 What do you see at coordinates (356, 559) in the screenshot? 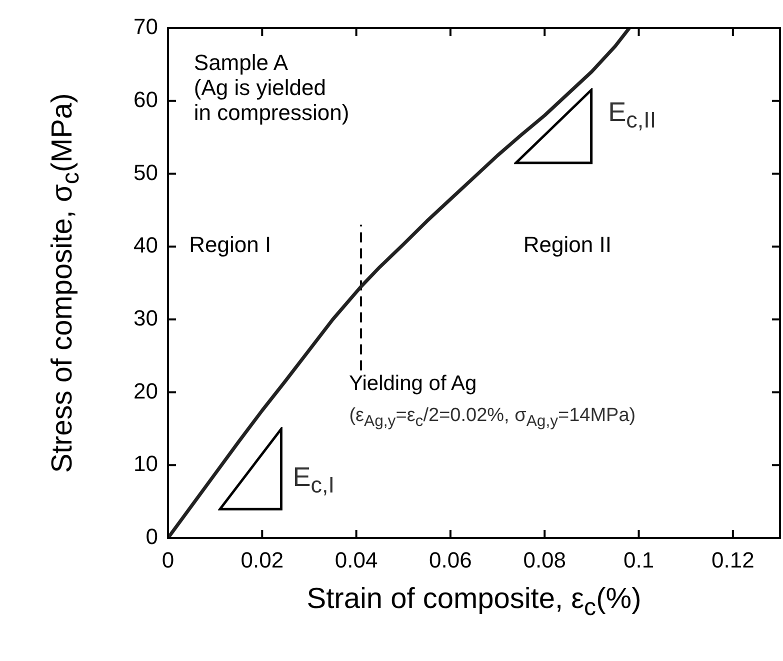
I see `x-tick-label: 0.04` at bounding box center [356, 559].